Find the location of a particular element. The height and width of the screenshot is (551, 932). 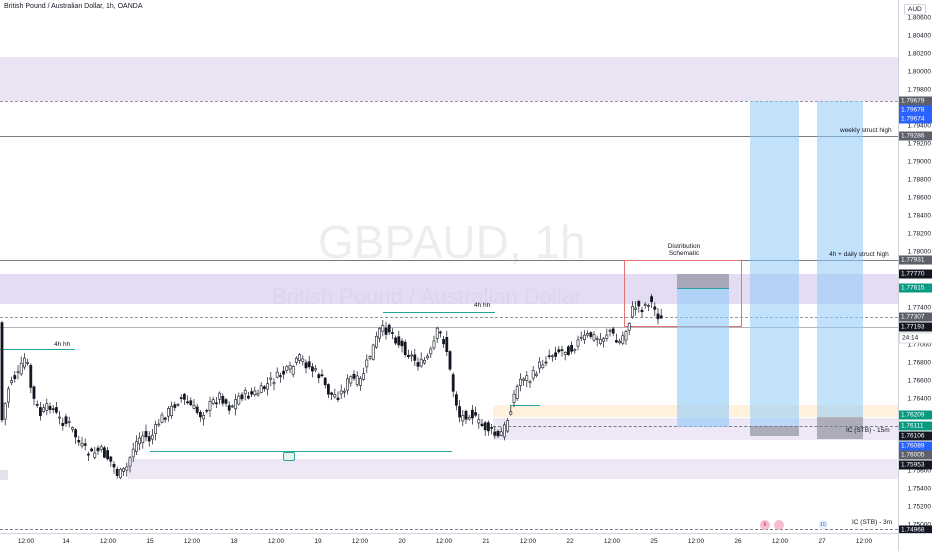

projection-box-1-stop is located at coordinates (774, 431).